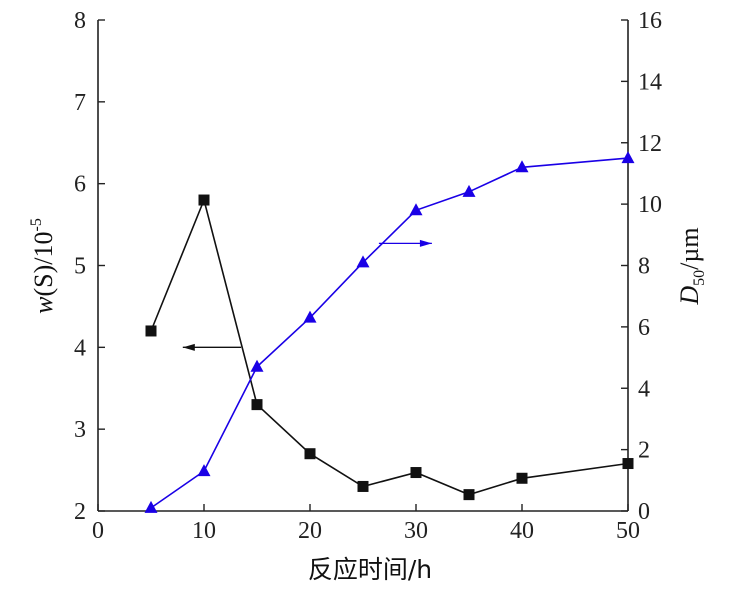 The image size is (736, 594). I want to click on y-right-title-main: D, so click(689, 296).